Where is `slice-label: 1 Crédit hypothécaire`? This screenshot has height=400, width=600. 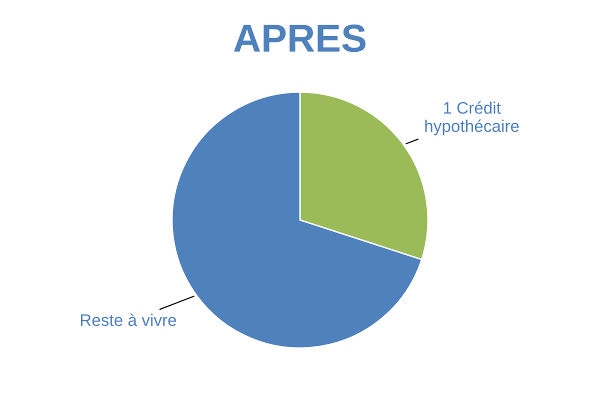 slice-label: 1 Crédit hypothécaire is located at coordinates (472, 118).